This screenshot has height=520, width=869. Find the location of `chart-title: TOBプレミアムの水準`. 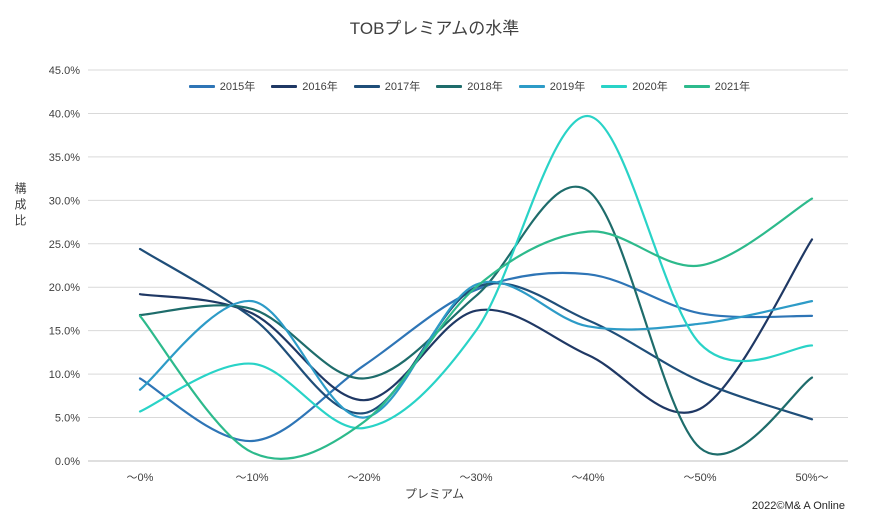

chart-title: TOBプレミアムの水準 is located at coordinates (434, 28).